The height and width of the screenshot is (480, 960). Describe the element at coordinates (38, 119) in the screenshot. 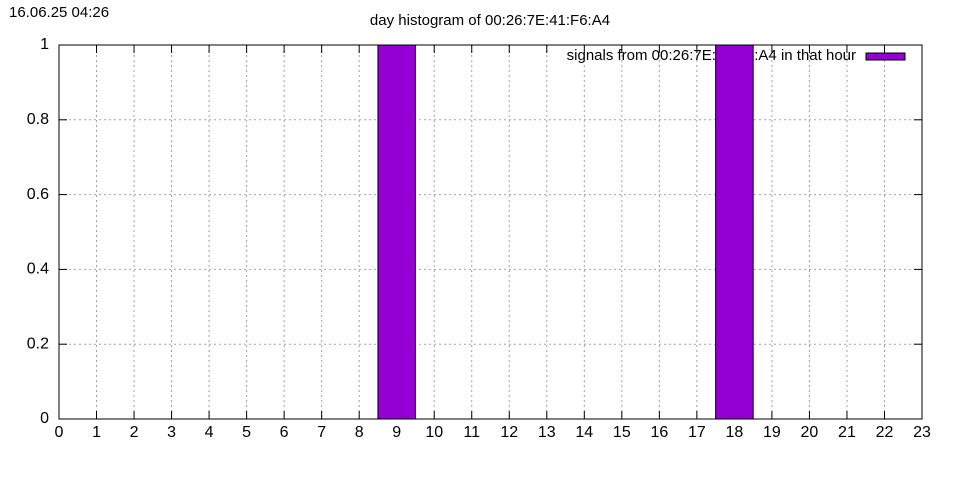

I see `y-tick-label: 0.8` at that location.